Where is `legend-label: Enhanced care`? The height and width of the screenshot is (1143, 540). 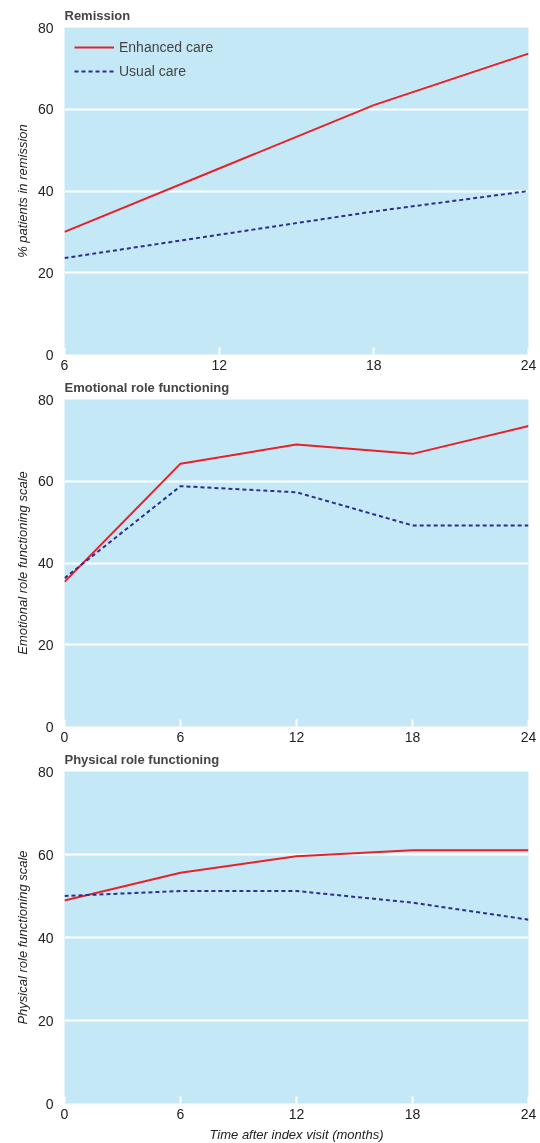 legend-label: Enhanced care is located at coordinates (166, 47).